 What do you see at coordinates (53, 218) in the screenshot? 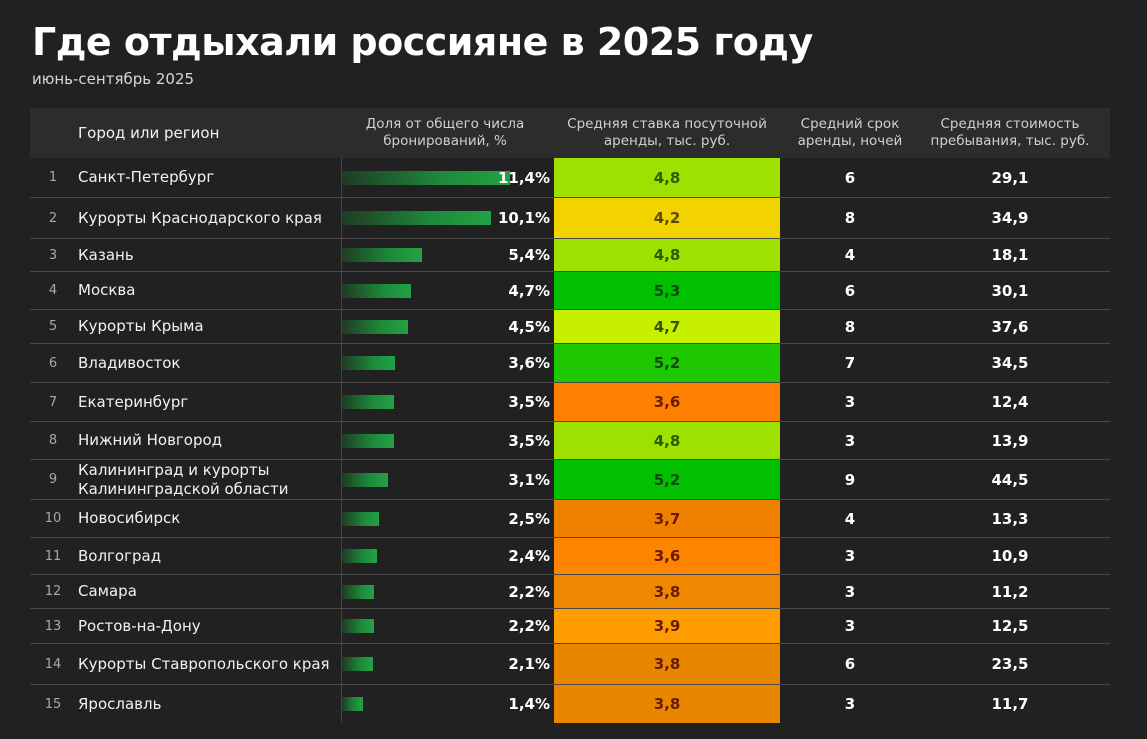
I see `rank-number: 2` at bounding box center [53, 218].